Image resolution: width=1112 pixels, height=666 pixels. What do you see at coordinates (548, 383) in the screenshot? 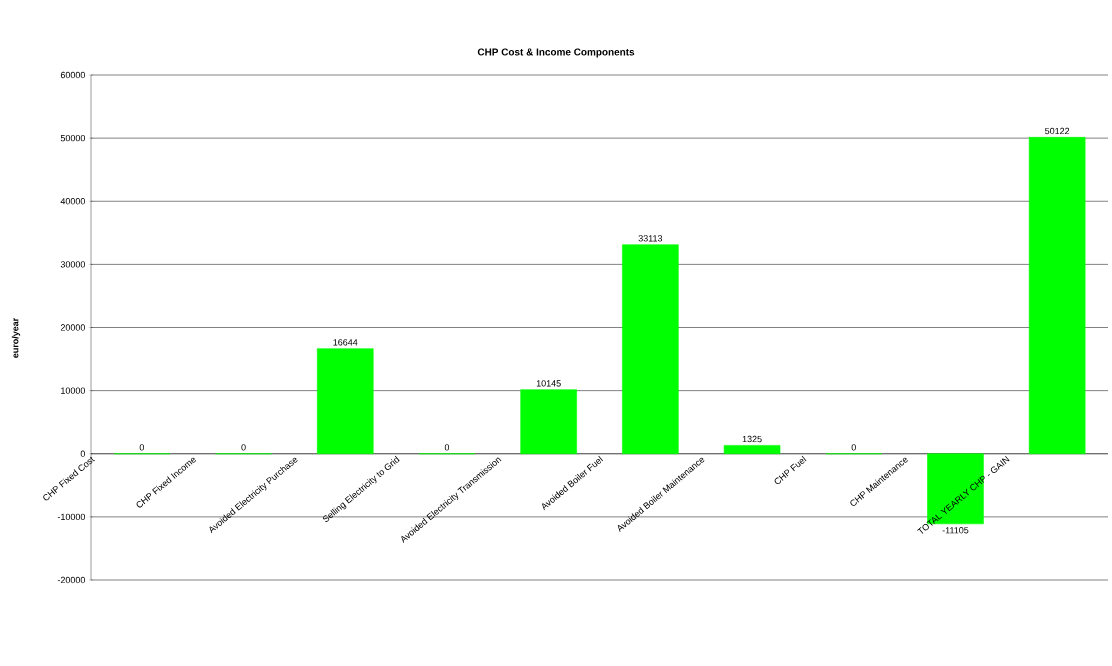
I see `data-label: 10145` at bounding box center [548, 383].